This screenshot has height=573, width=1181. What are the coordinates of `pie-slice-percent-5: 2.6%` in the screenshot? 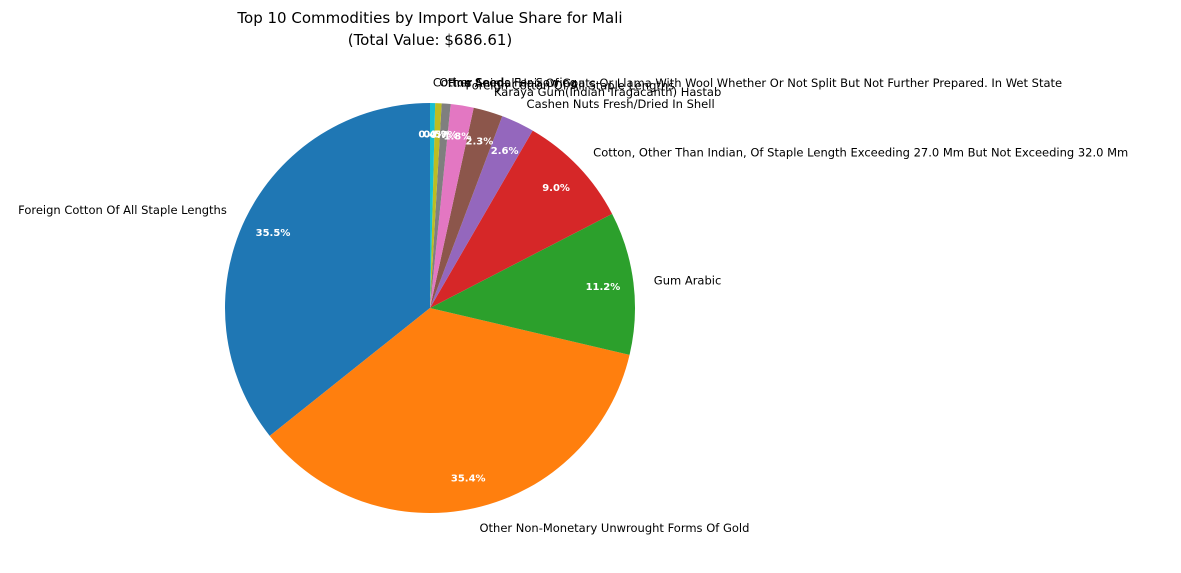 It's located at (505, 151).